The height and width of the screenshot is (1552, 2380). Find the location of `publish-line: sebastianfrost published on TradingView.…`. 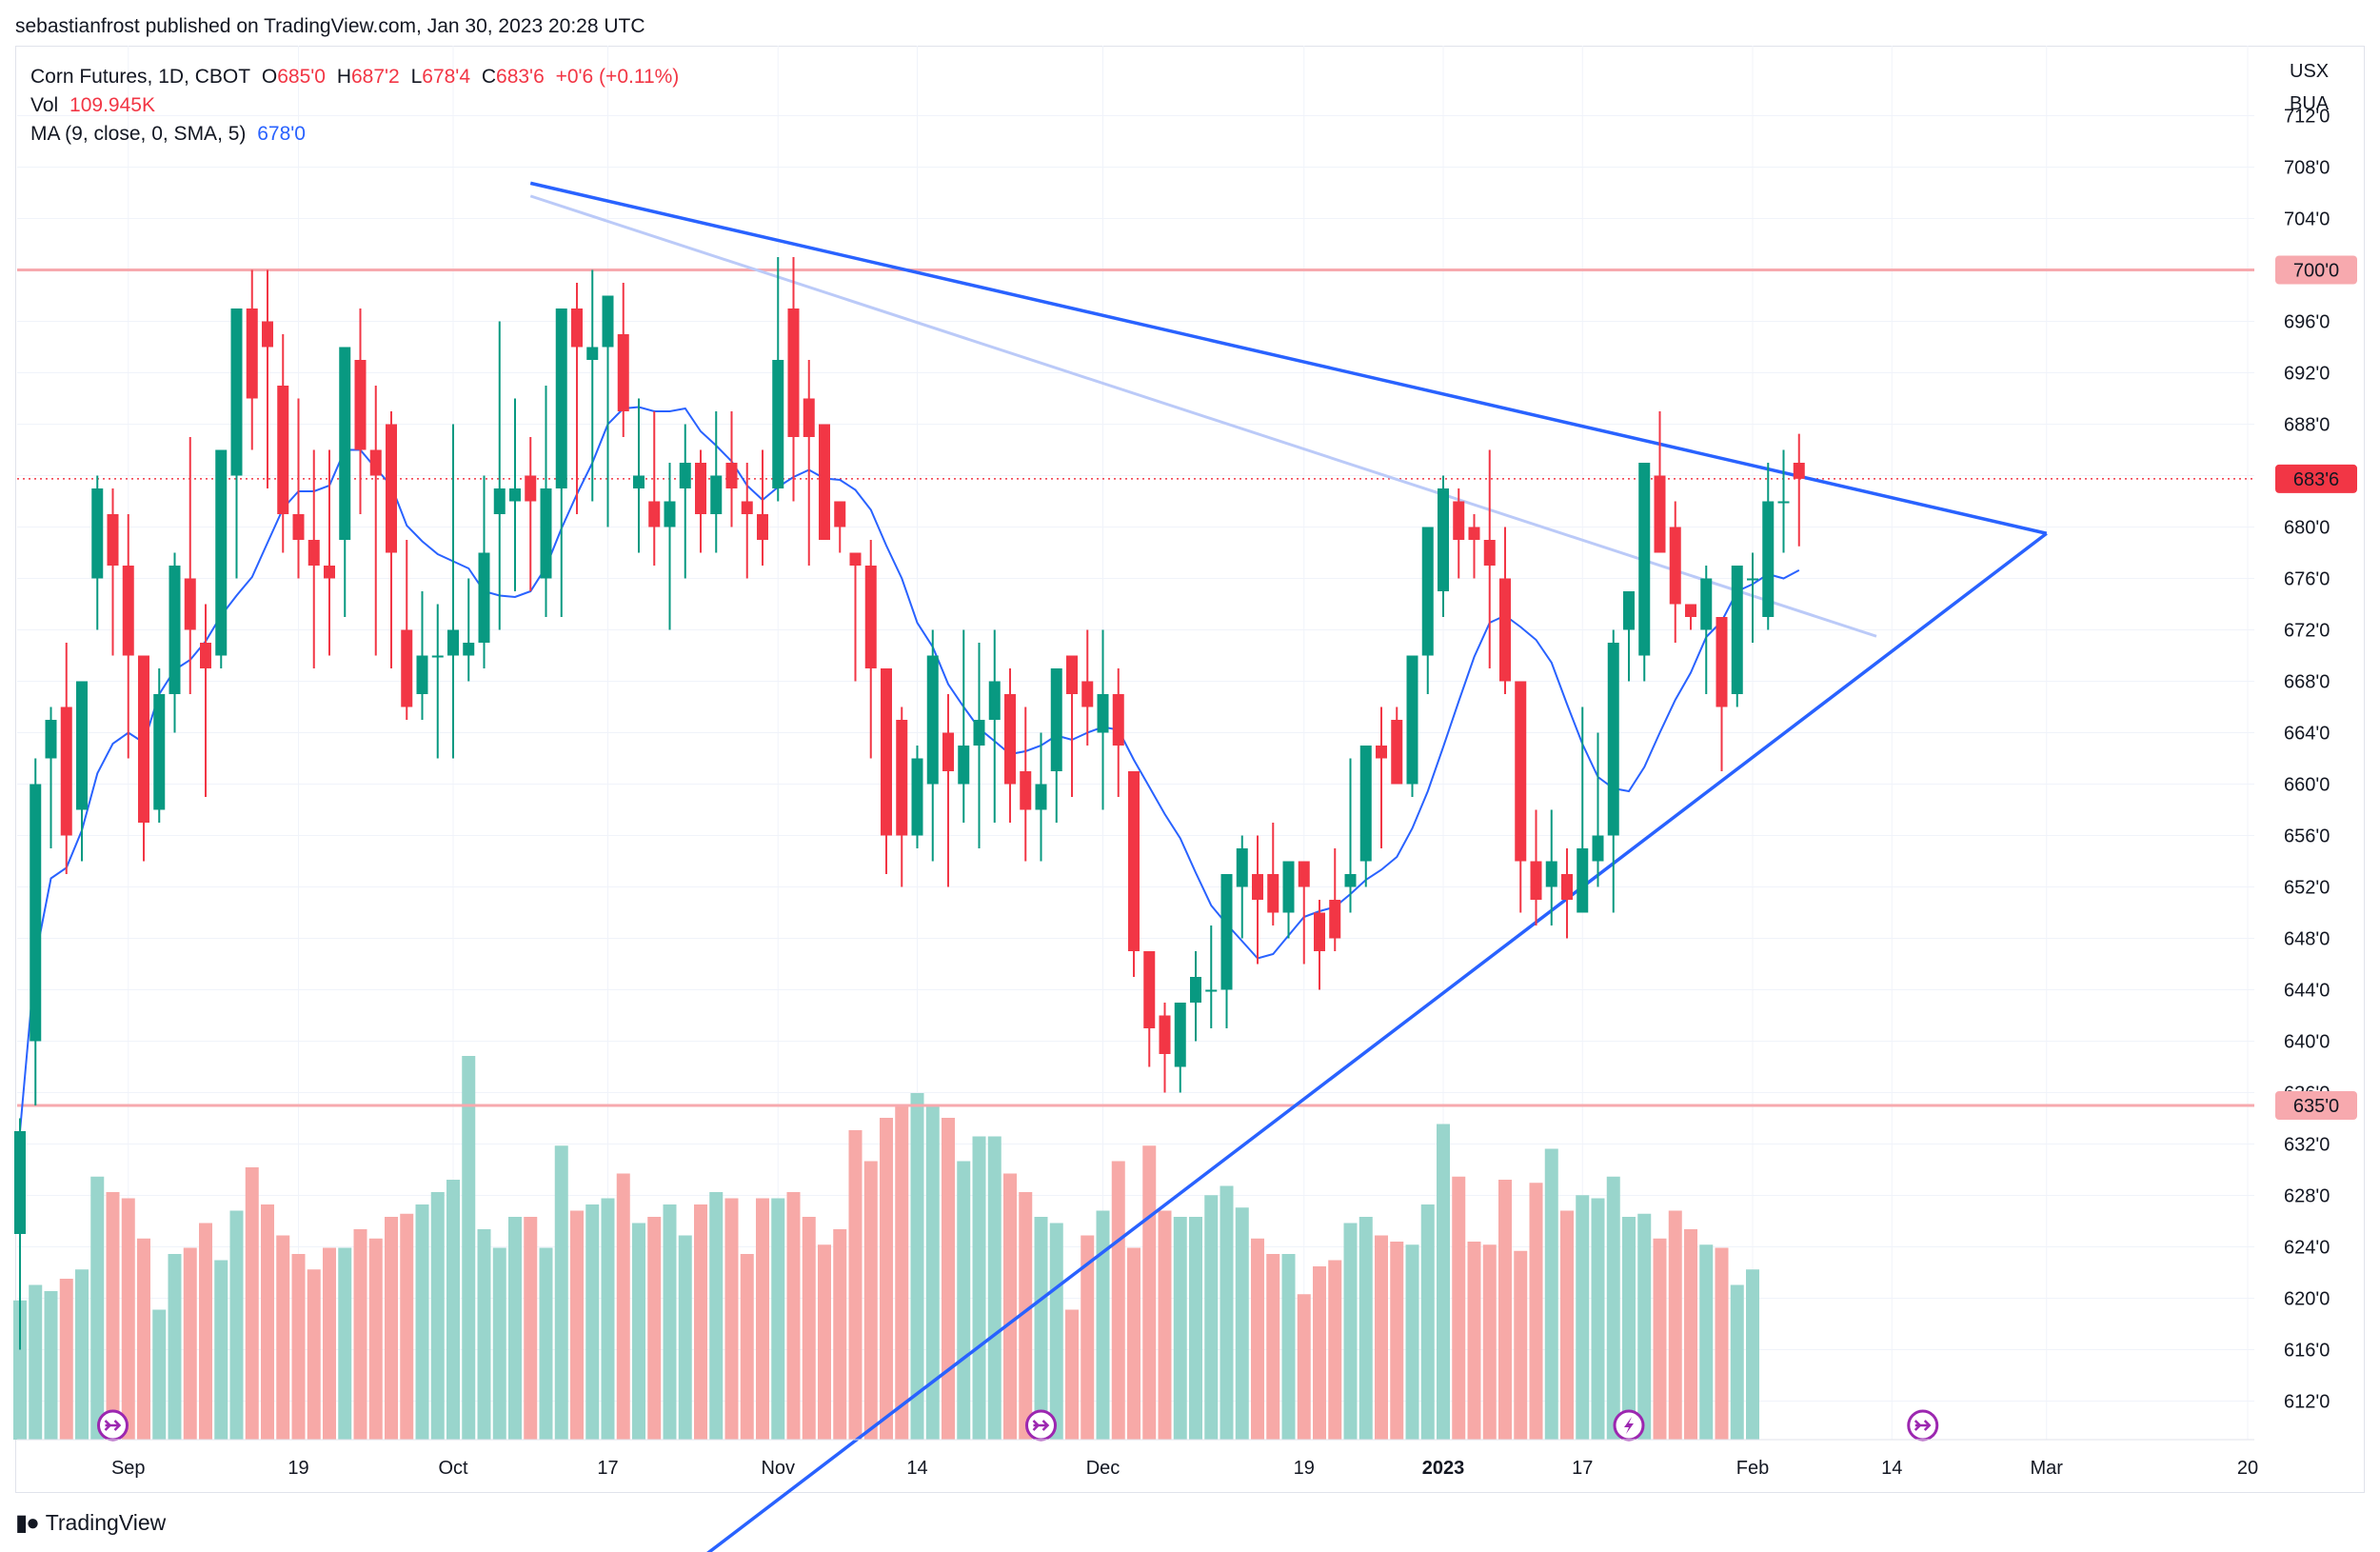

publish-line: sebastianfrost published on TradingView.… is located at coordinates (330, 26).